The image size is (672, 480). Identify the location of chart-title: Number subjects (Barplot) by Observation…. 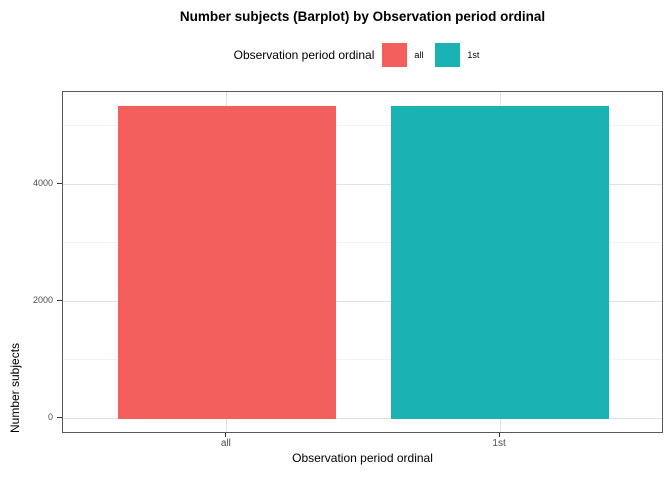
(362, 16).